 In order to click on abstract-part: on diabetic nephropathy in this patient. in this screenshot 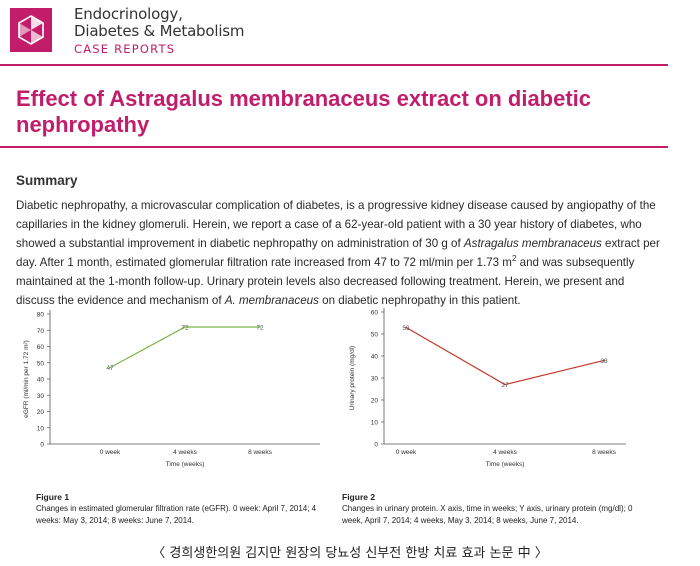, I will do `click(419, 301)`.